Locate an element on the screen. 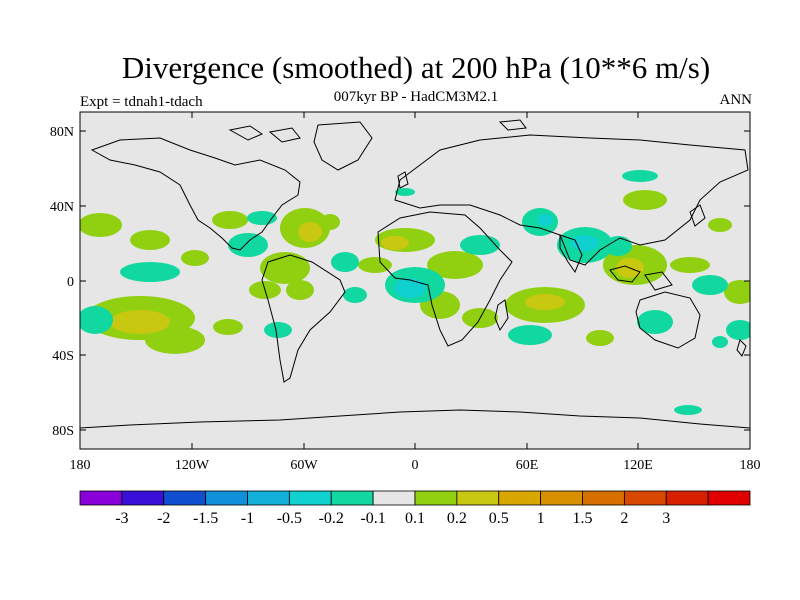 The height and width of the screenshot is (600, 800). colorbar-label: -1.5 is located at coordinates (205, 518).